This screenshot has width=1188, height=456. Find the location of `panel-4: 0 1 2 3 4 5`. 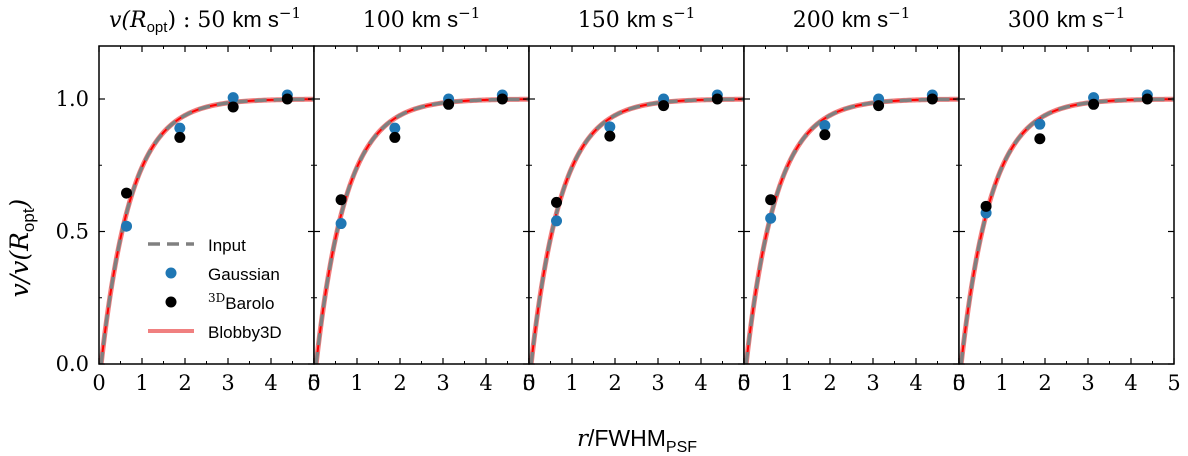

panel-4: 0 1 2 3 4 5 is located at coordinates (851, 220).